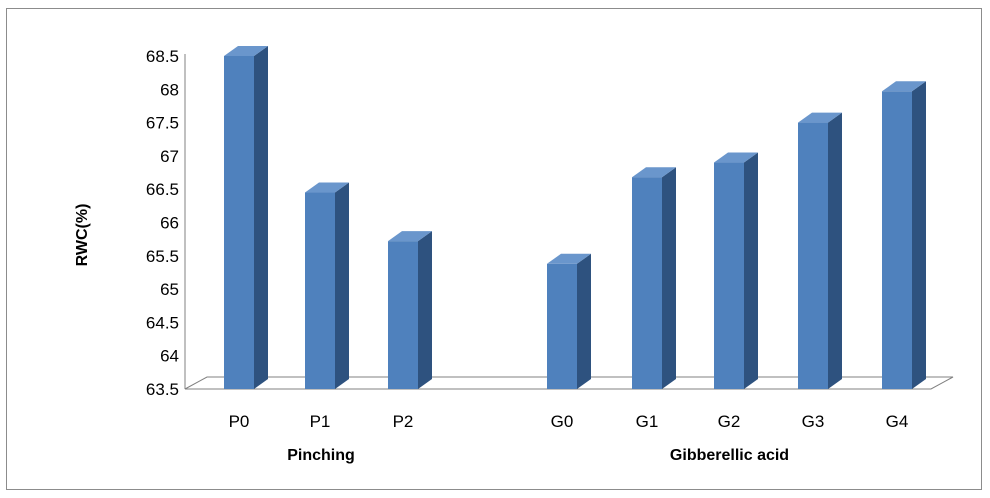 The image size is (990, 498). I want to click on x-tick-label: P1, so click(320, 421).